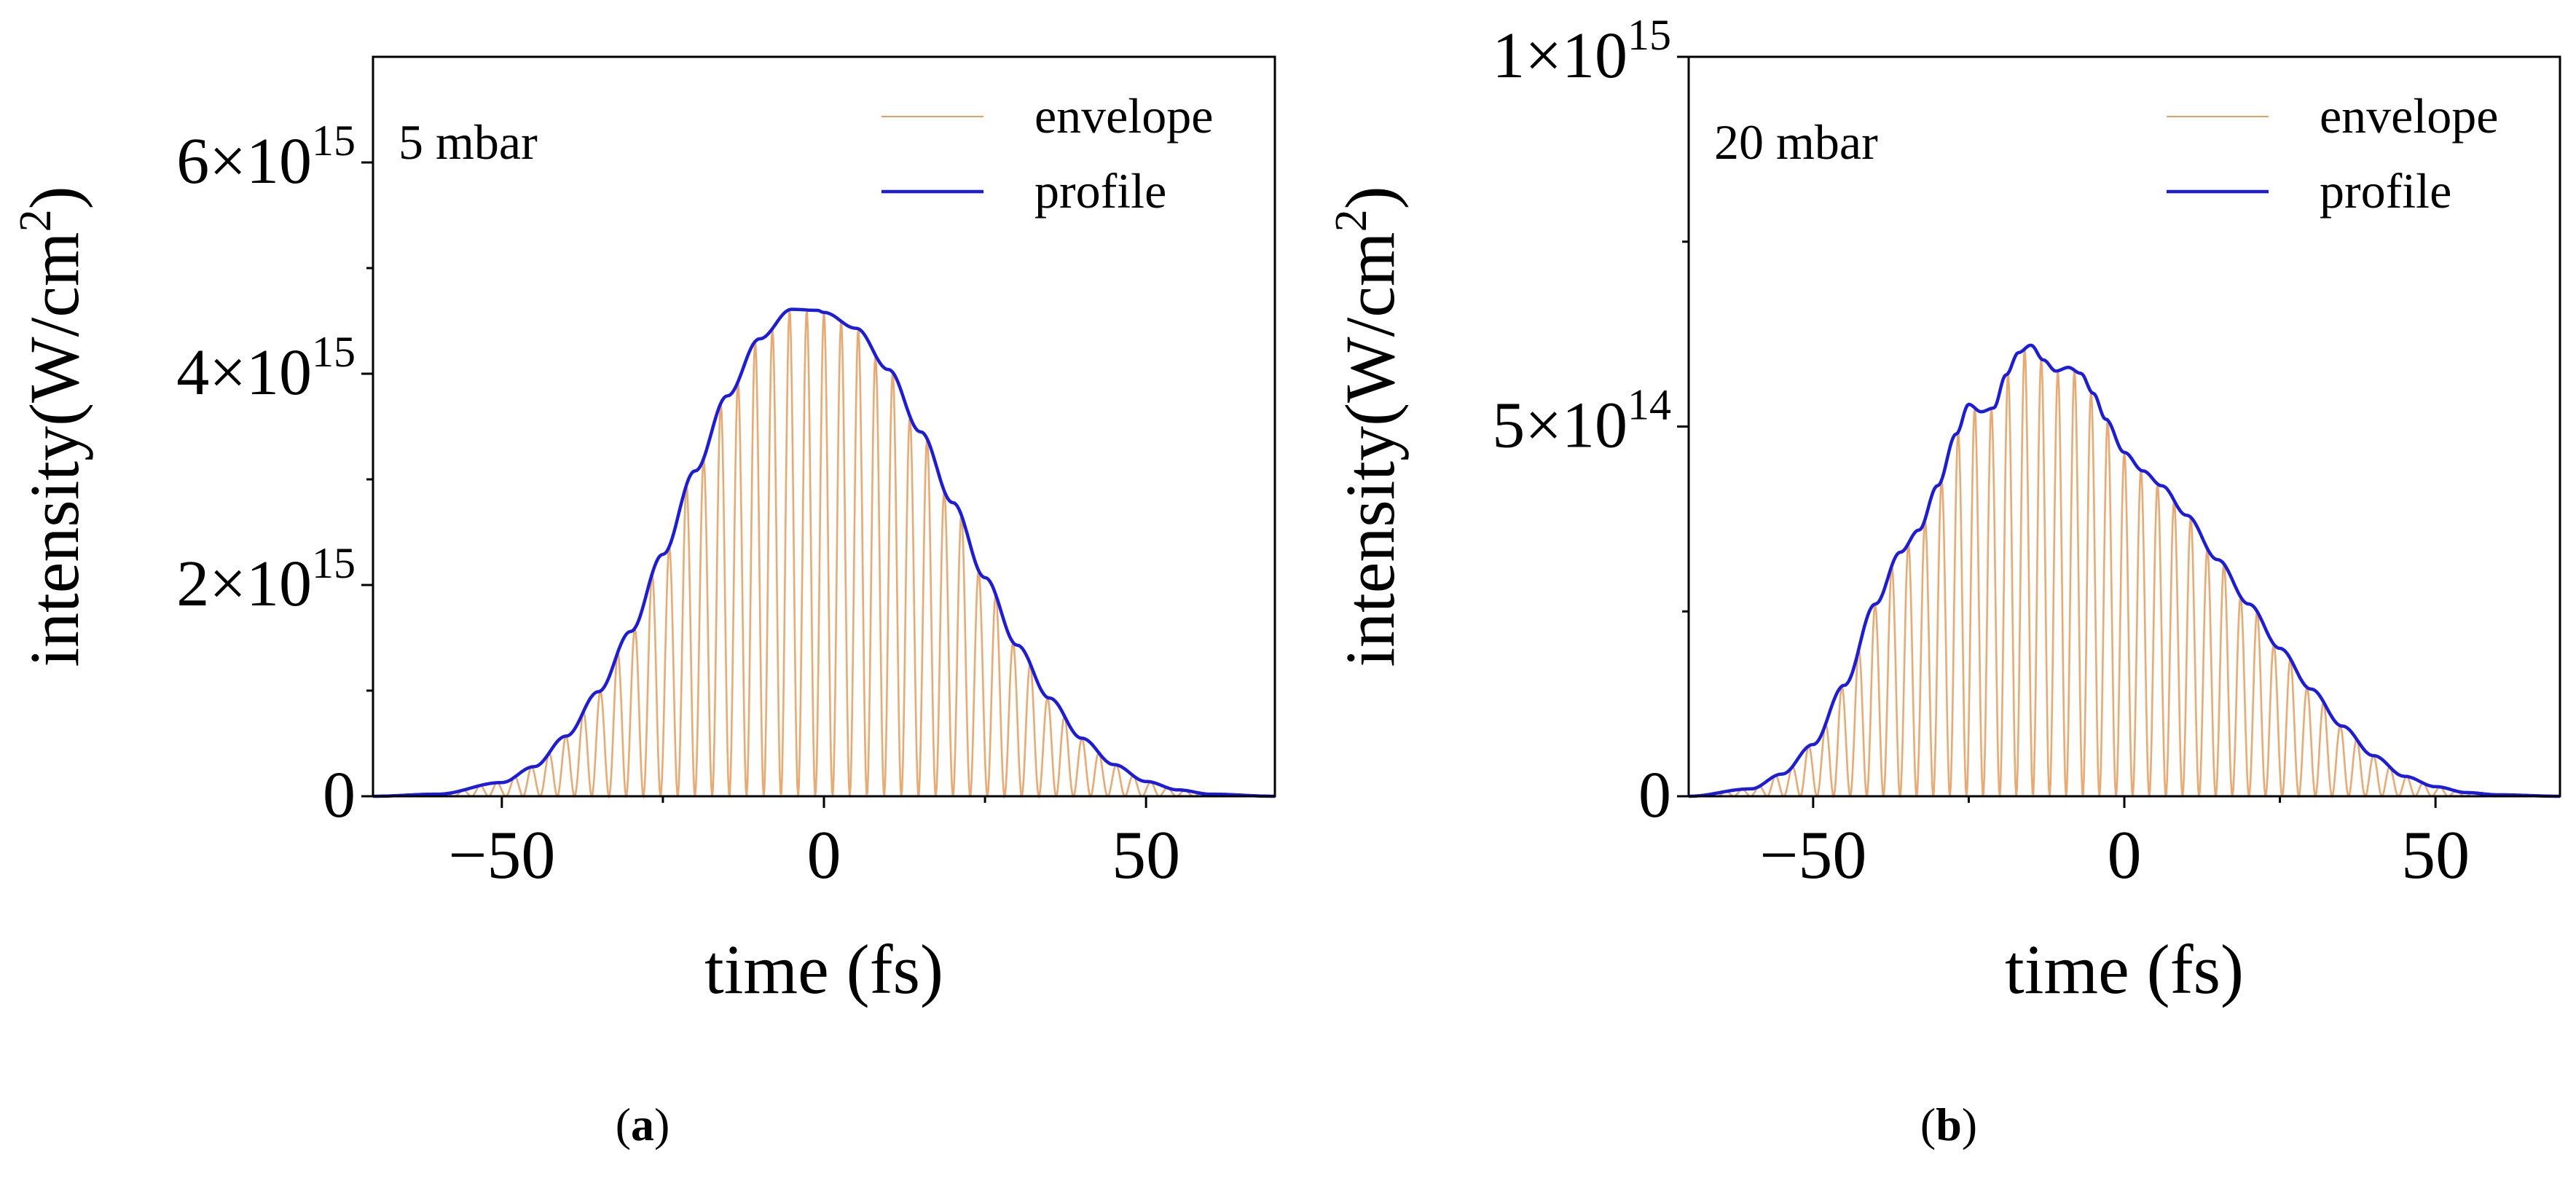  I want to click on panel-b-caption: (b), so click(1948, 1125).